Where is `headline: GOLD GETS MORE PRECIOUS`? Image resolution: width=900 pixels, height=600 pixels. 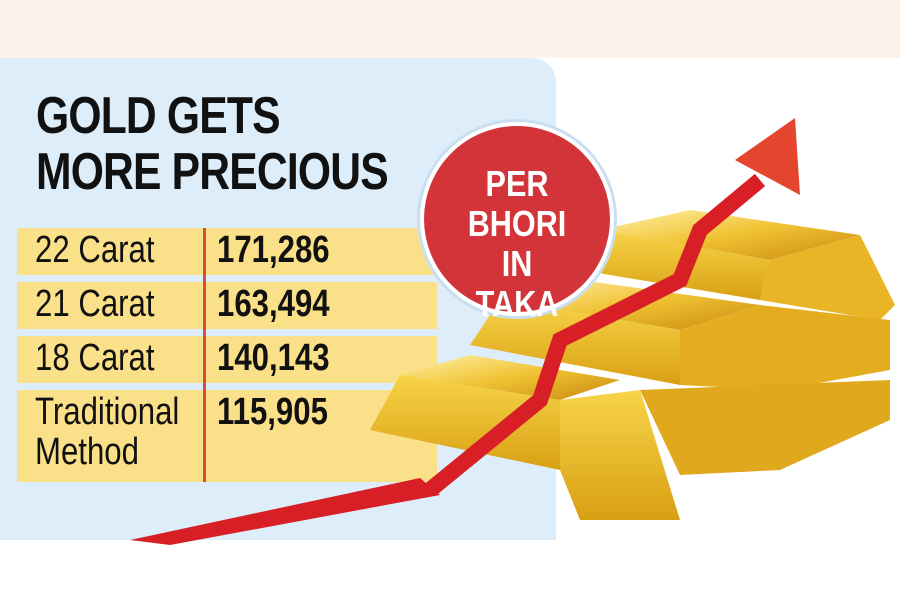
headline: GOLD GETS MORE PRECIOUS is located at coordinates (212, 144).